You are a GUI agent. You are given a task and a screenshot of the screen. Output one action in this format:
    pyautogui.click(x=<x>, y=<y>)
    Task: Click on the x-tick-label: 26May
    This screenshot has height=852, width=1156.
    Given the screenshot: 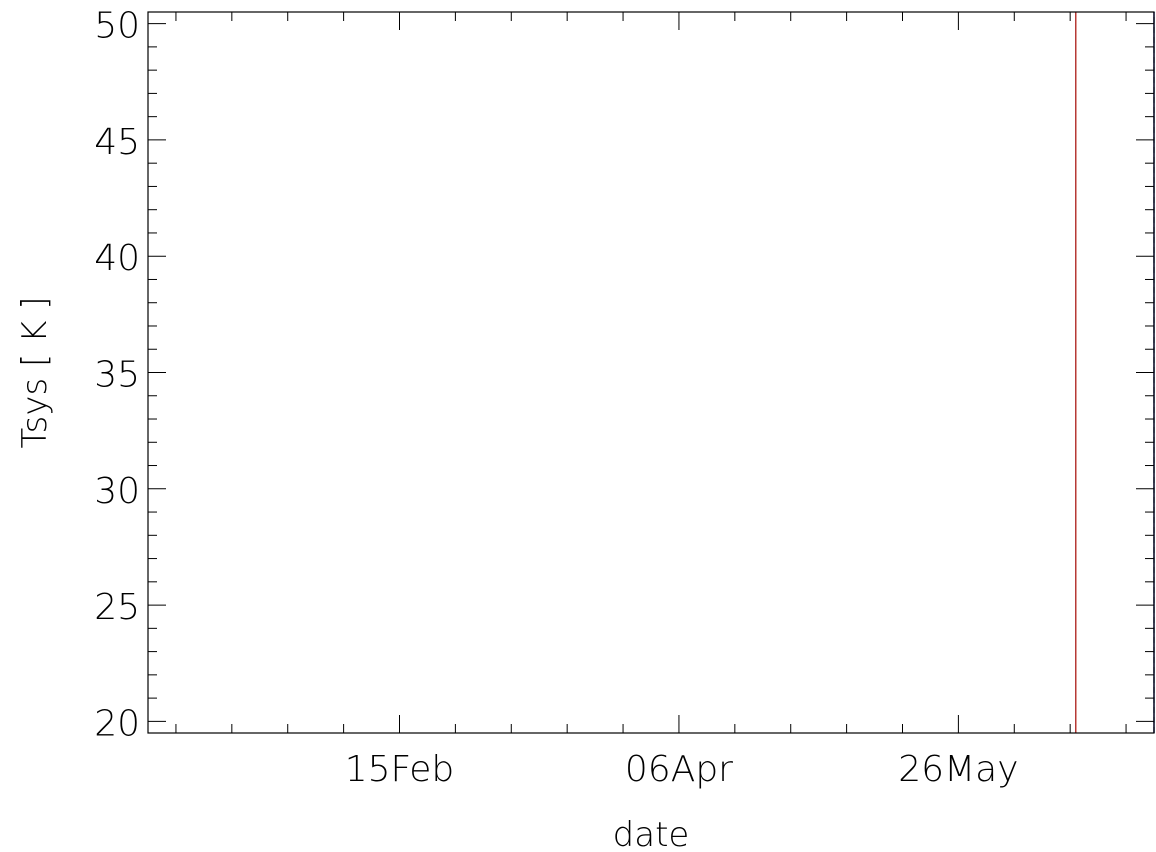 What is the action you would take?
    pyautogui.click(x=958, y=769)
    